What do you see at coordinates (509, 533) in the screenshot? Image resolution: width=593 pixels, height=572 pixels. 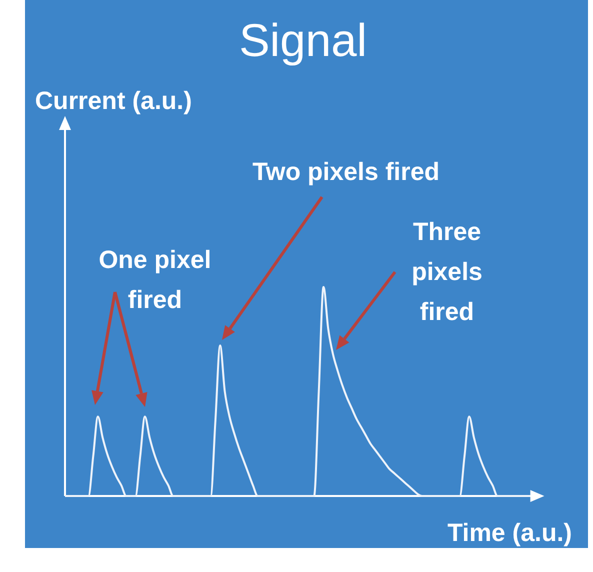 I see `x-axis-title: Time (a.u.)` at bounding box center [509, 533].